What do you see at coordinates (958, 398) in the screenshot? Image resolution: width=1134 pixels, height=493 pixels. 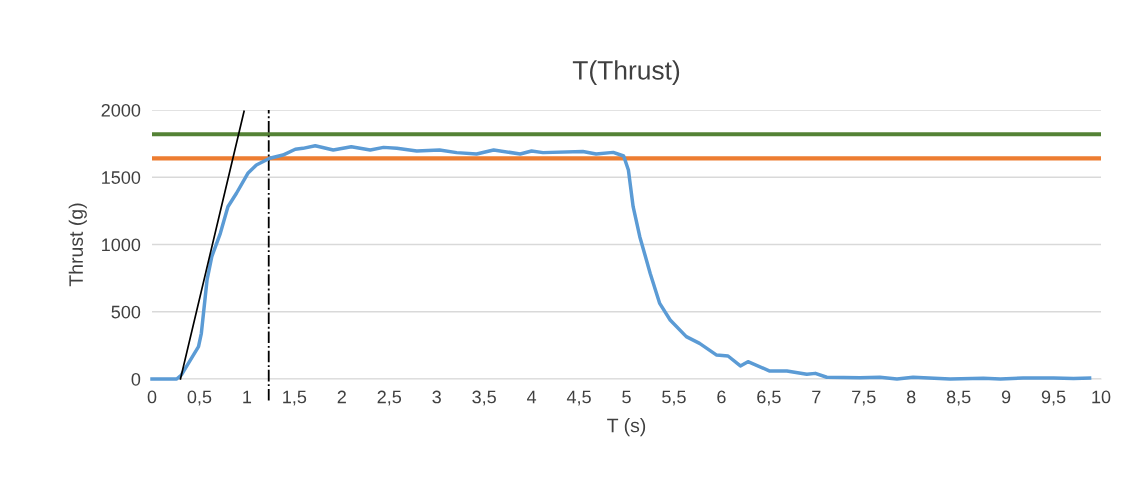 I see `x-tick-label: 8,5` at bounding box center [958, 398].